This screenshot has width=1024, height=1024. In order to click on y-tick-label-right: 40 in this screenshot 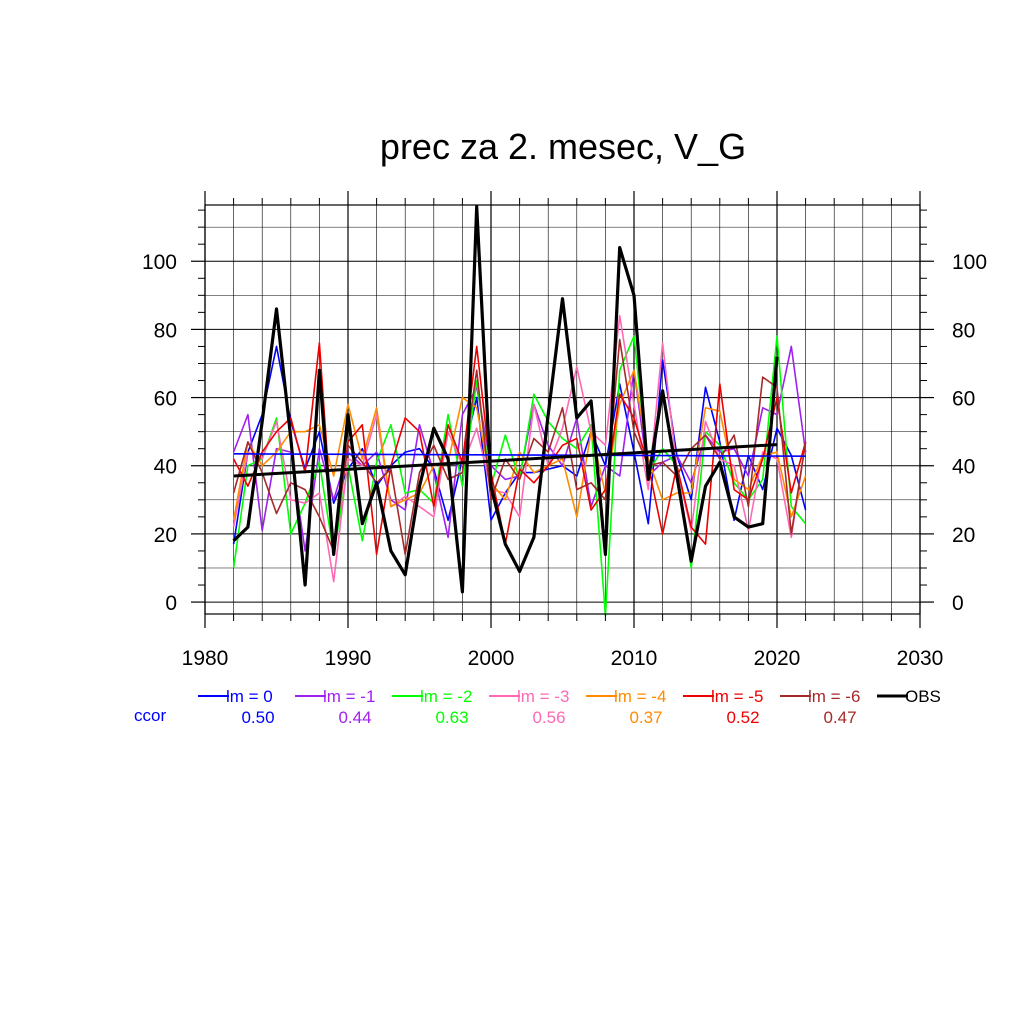, I will do `click(963, 467)`.